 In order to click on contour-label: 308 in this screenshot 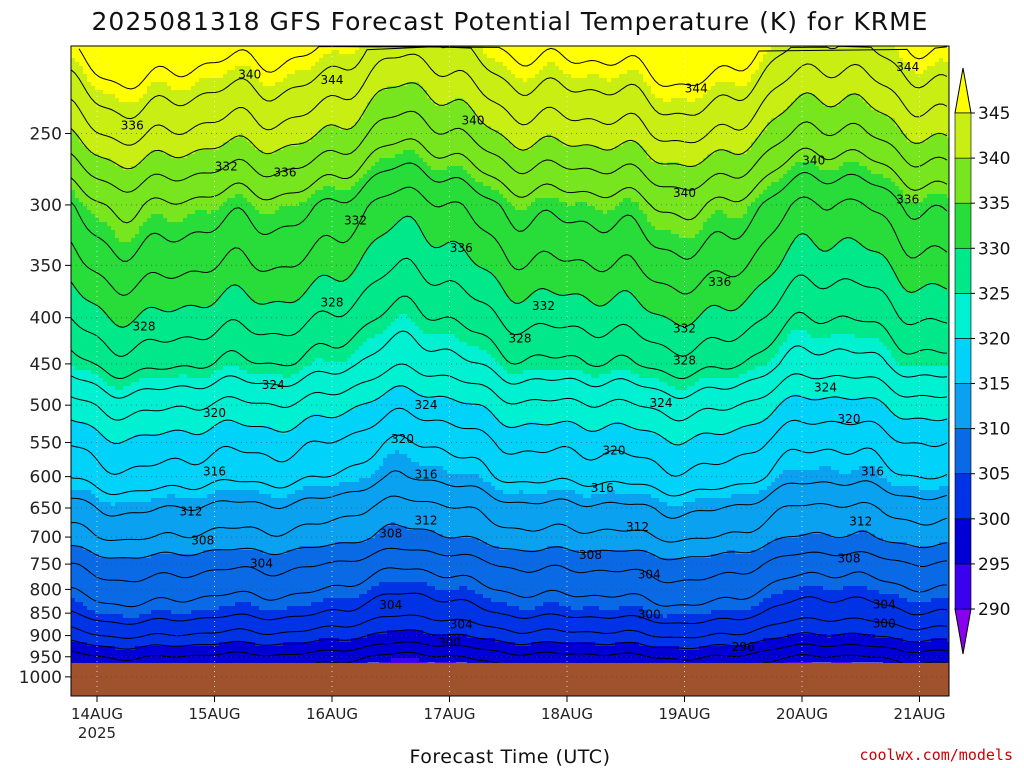, I will do `click(202, 540)`.